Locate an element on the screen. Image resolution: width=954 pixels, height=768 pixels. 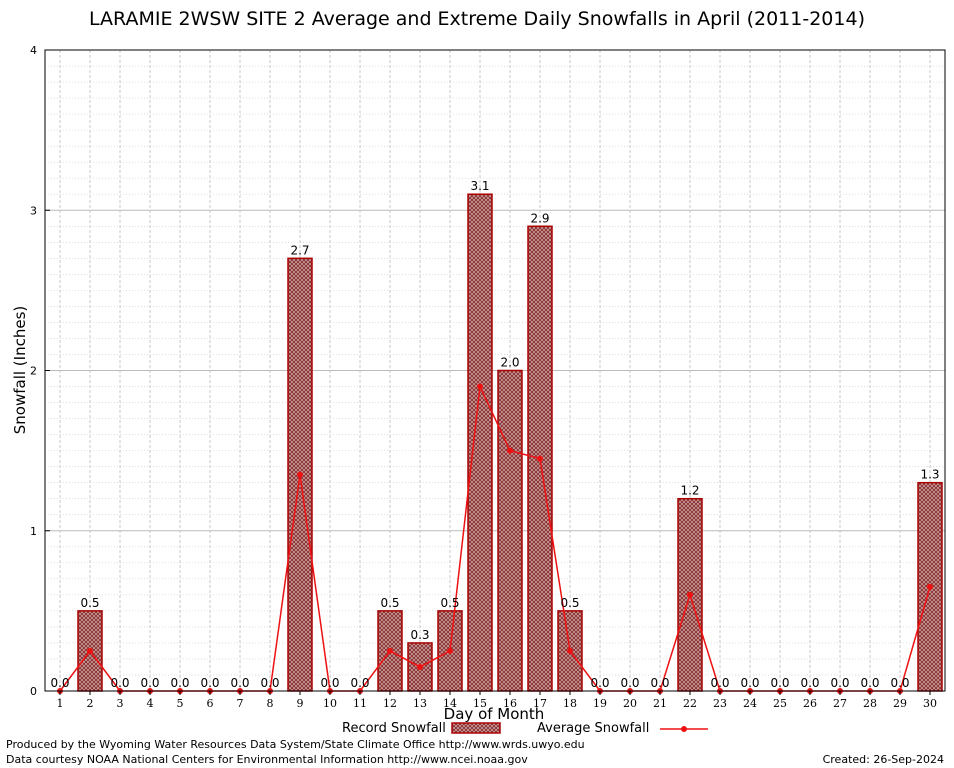
legend-average-label: Average Snowfall is located at coordinates (593, 728).